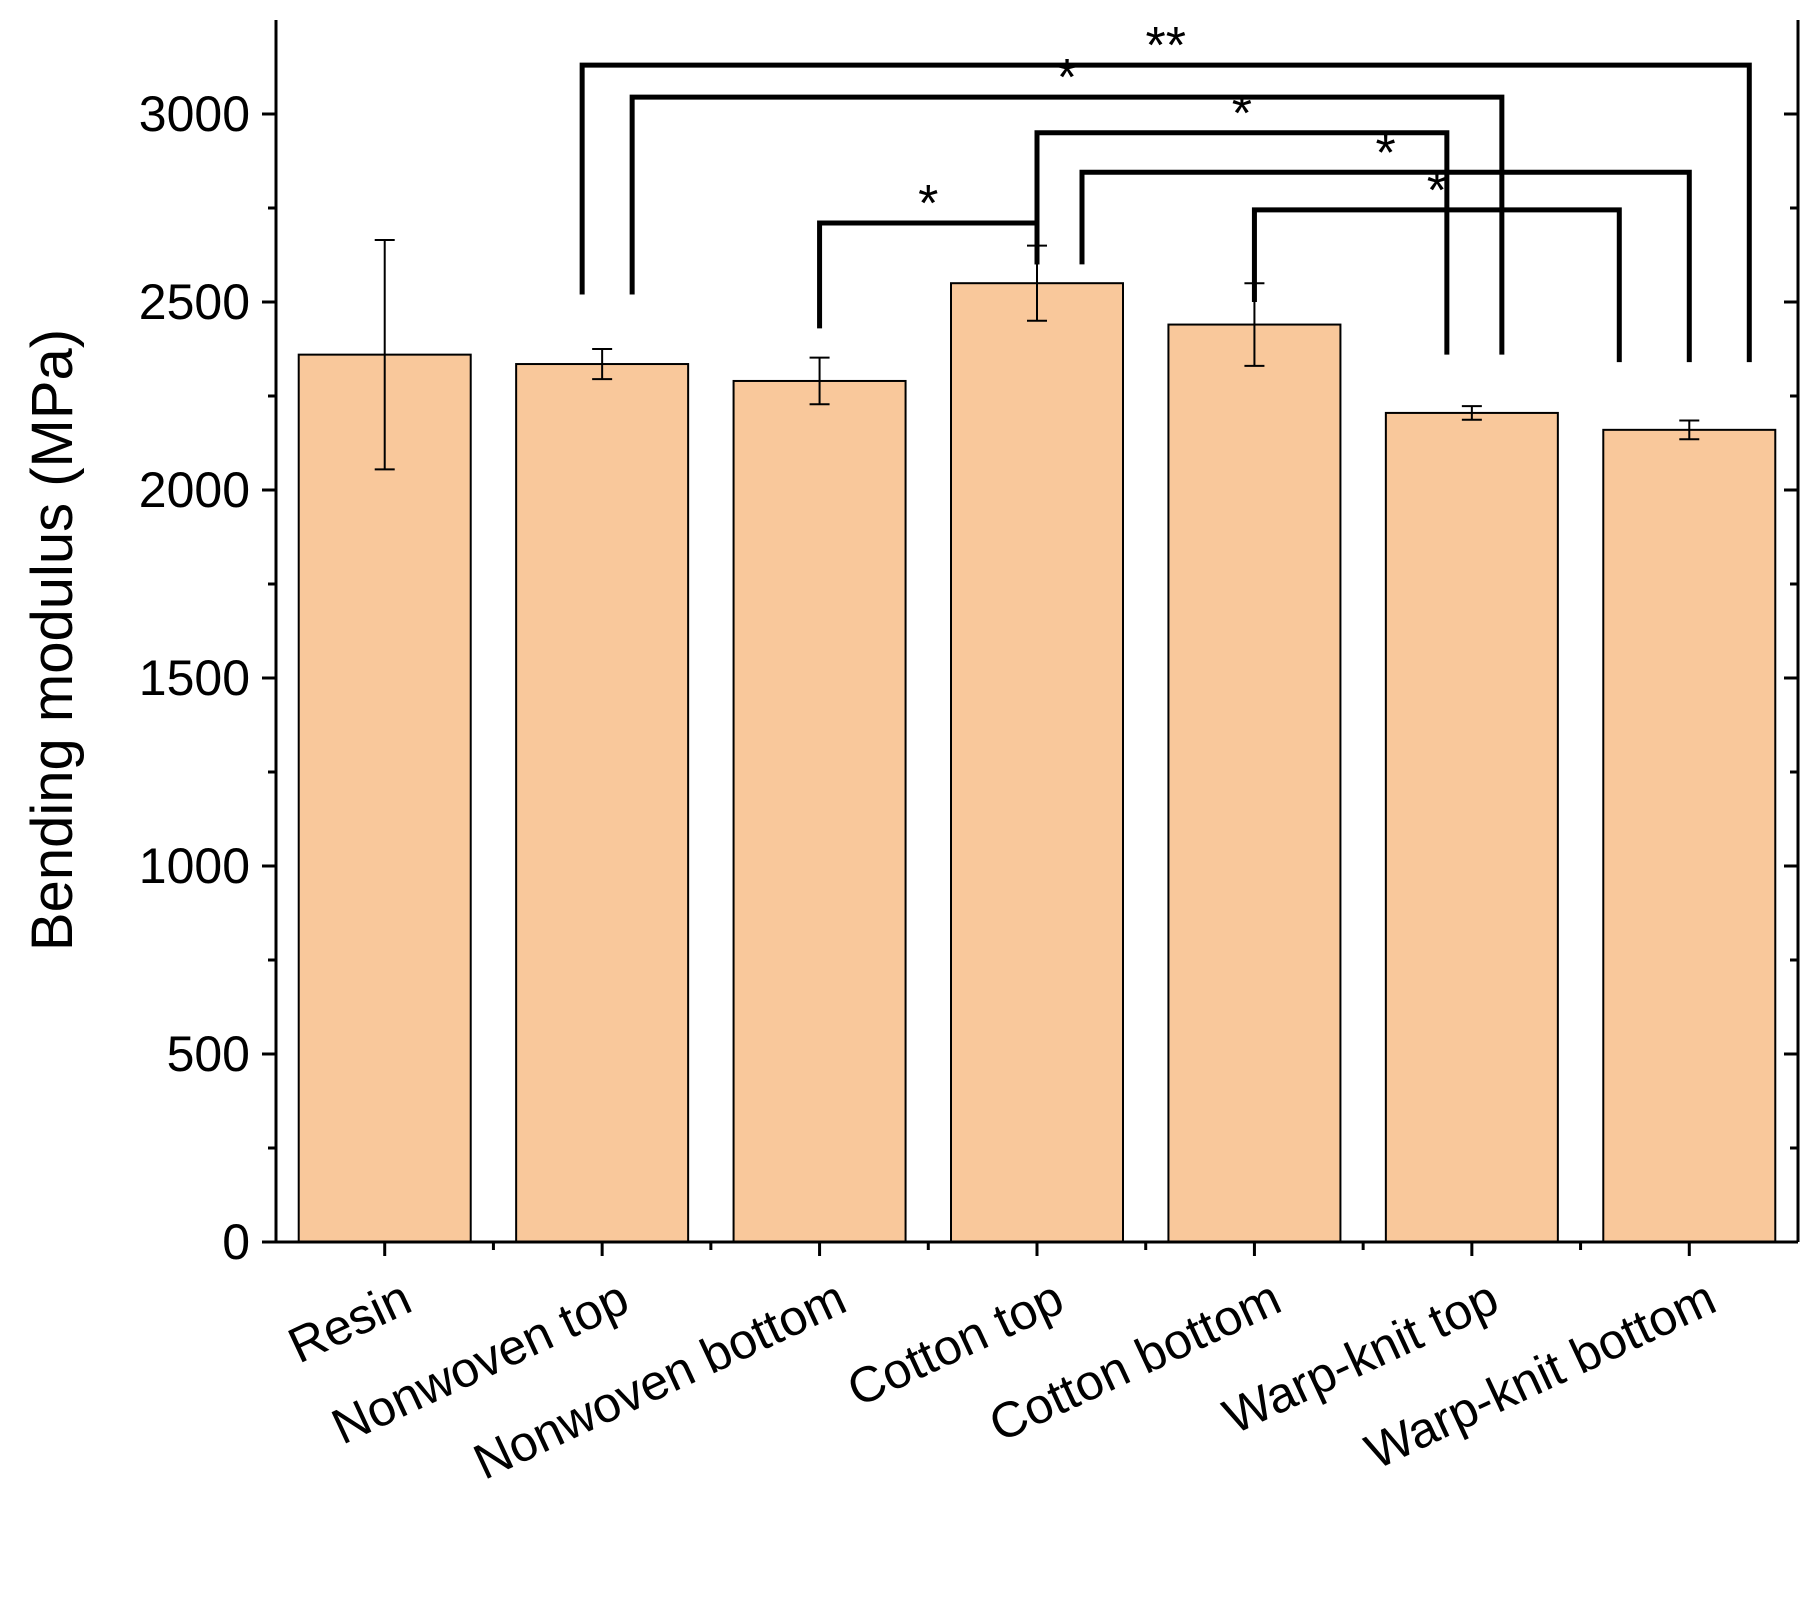 The height and width of the screenshot is (1608, 1809). I want to click on significance-label-3: *, so click(1242, 114).